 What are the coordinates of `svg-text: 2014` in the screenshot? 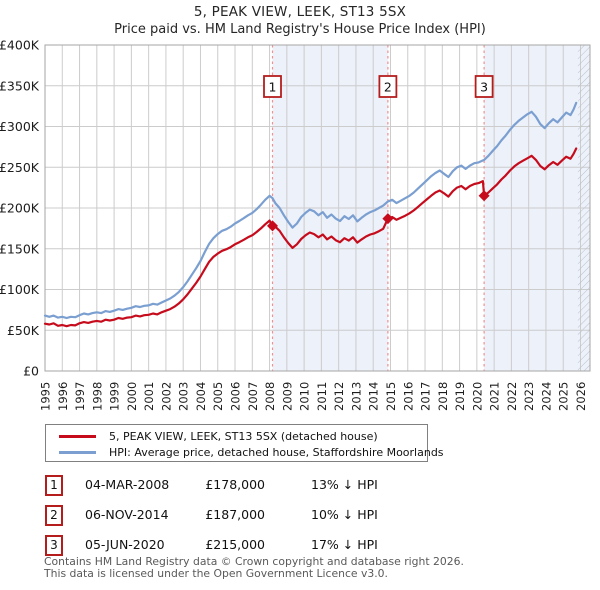 It's located at (374, 396).